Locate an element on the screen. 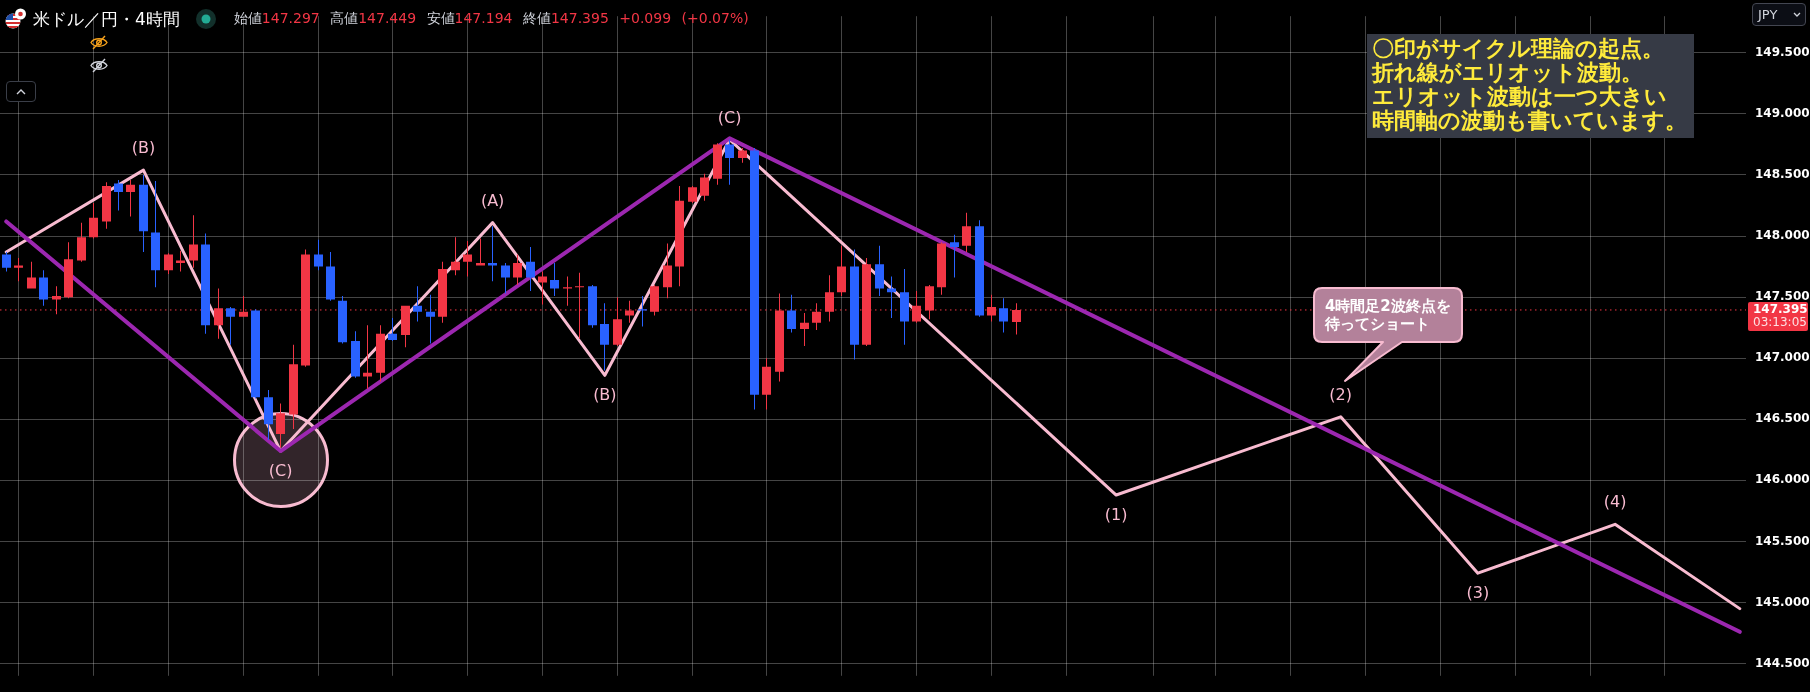  y-axis-title: JPY is located at coordinates (1768, 14).